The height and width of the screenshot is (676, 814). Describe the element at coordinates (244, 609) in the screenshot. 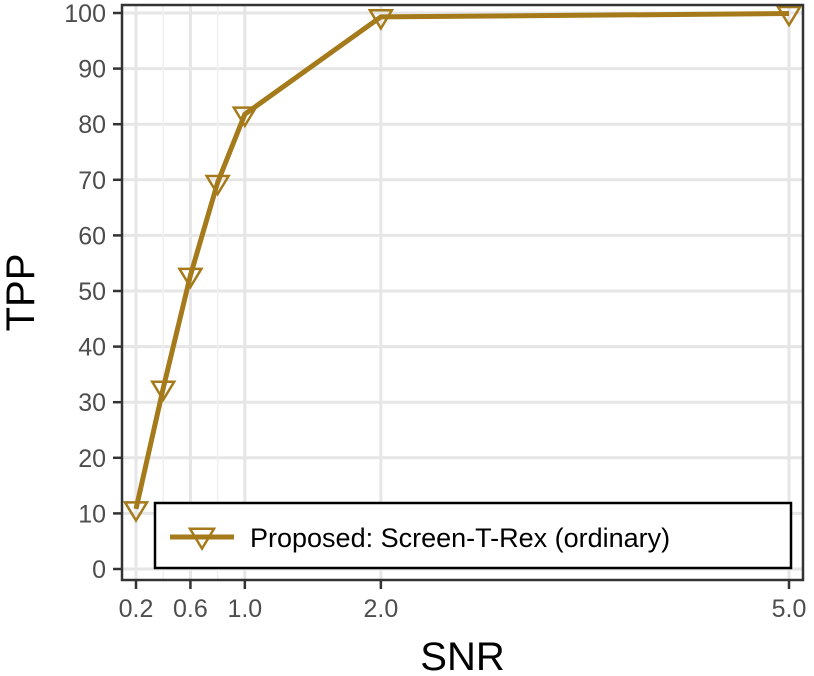

I see `x-tick-label: 1.0` at that location.